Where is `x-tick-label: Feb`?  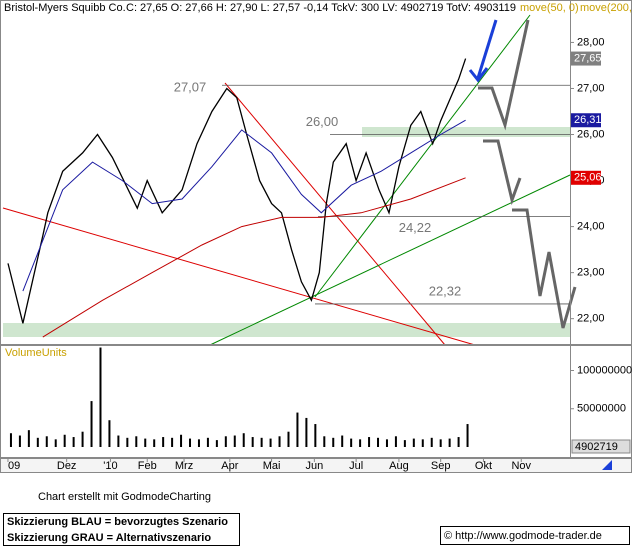
x-tick-label: Feb is located at coordinates (147, 466).